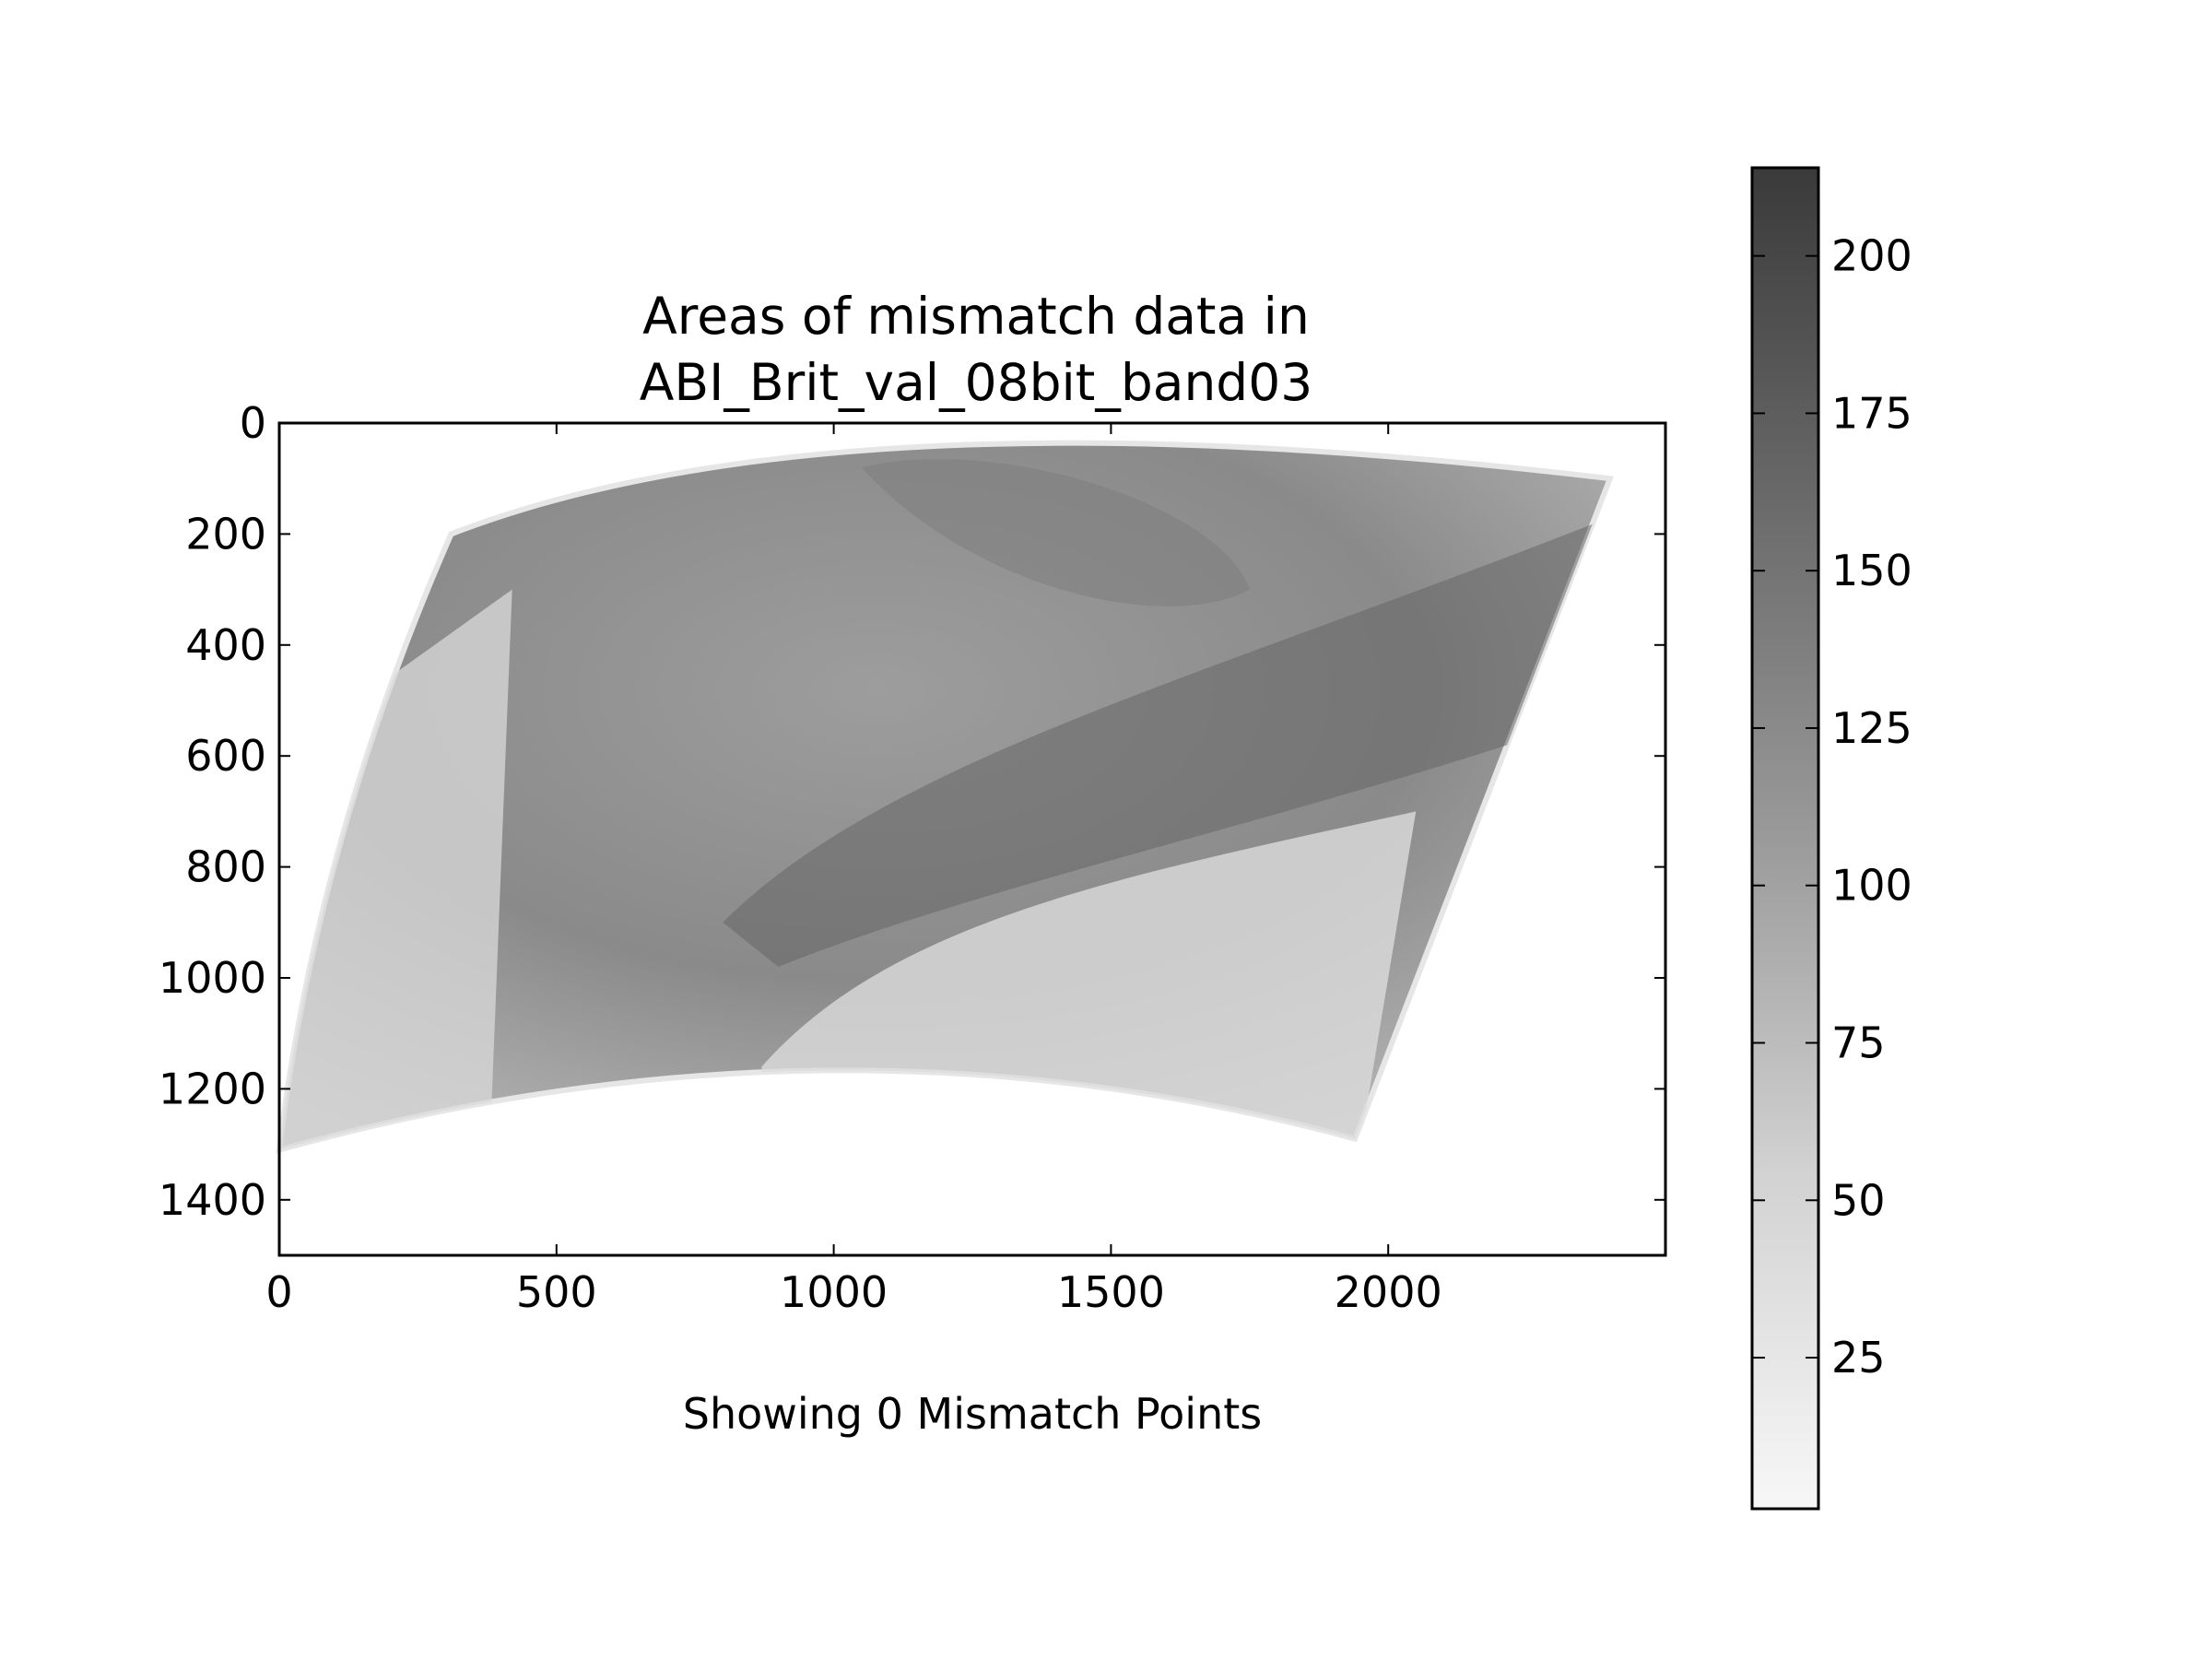  I want to click on x-tick-label: 1500, so click(1111, 1292).